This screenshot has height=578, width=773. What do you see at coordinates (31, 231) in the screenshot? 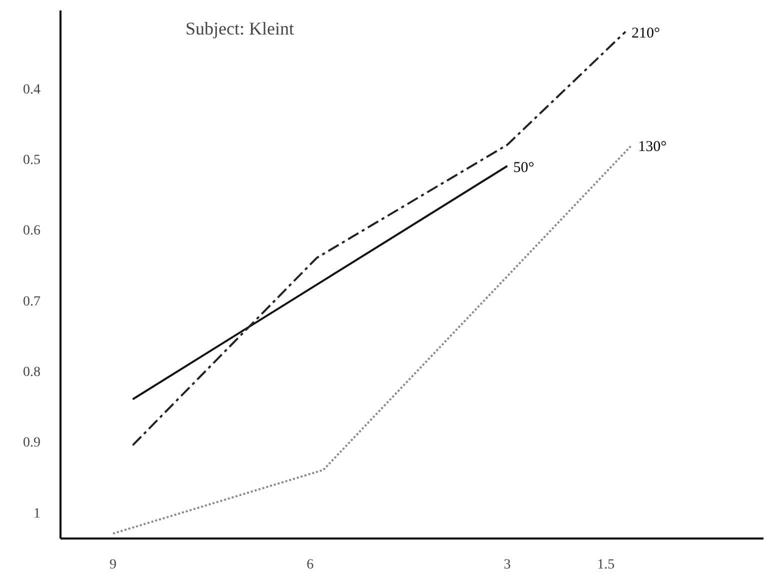
I see `y-tick-label: 0.6` at bounding box center [31, 231].